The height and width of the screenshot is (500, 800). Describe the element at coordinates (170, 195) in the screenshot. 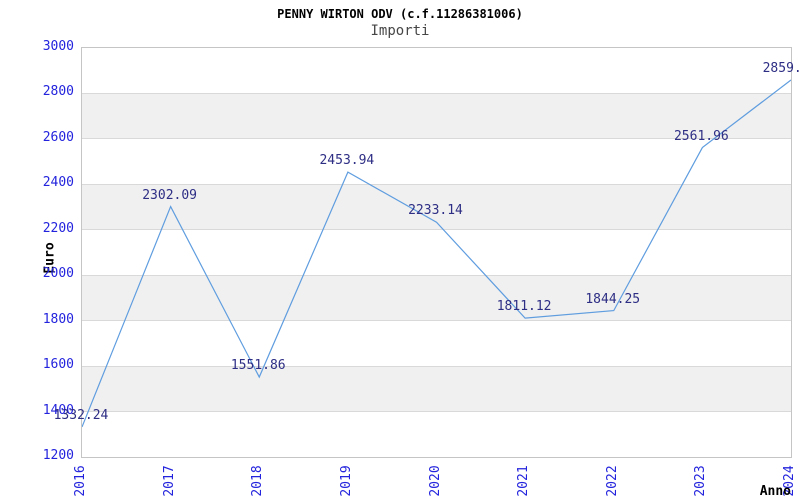

I see `point-label: 2302.09` at that location.